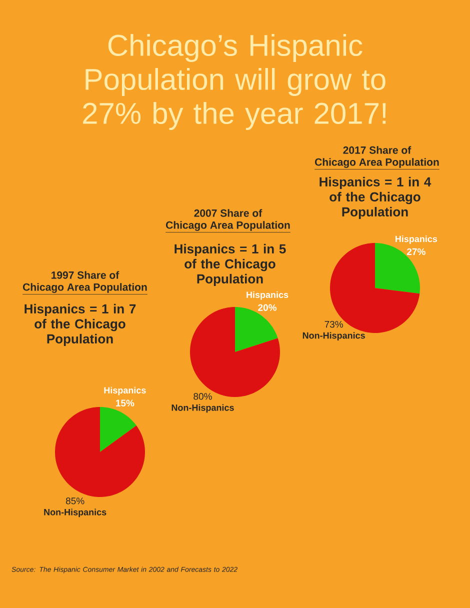  Describe the element at coordinates (377, 150) in the screenshot. I see `chart-title: 2017 Share of` at that location.